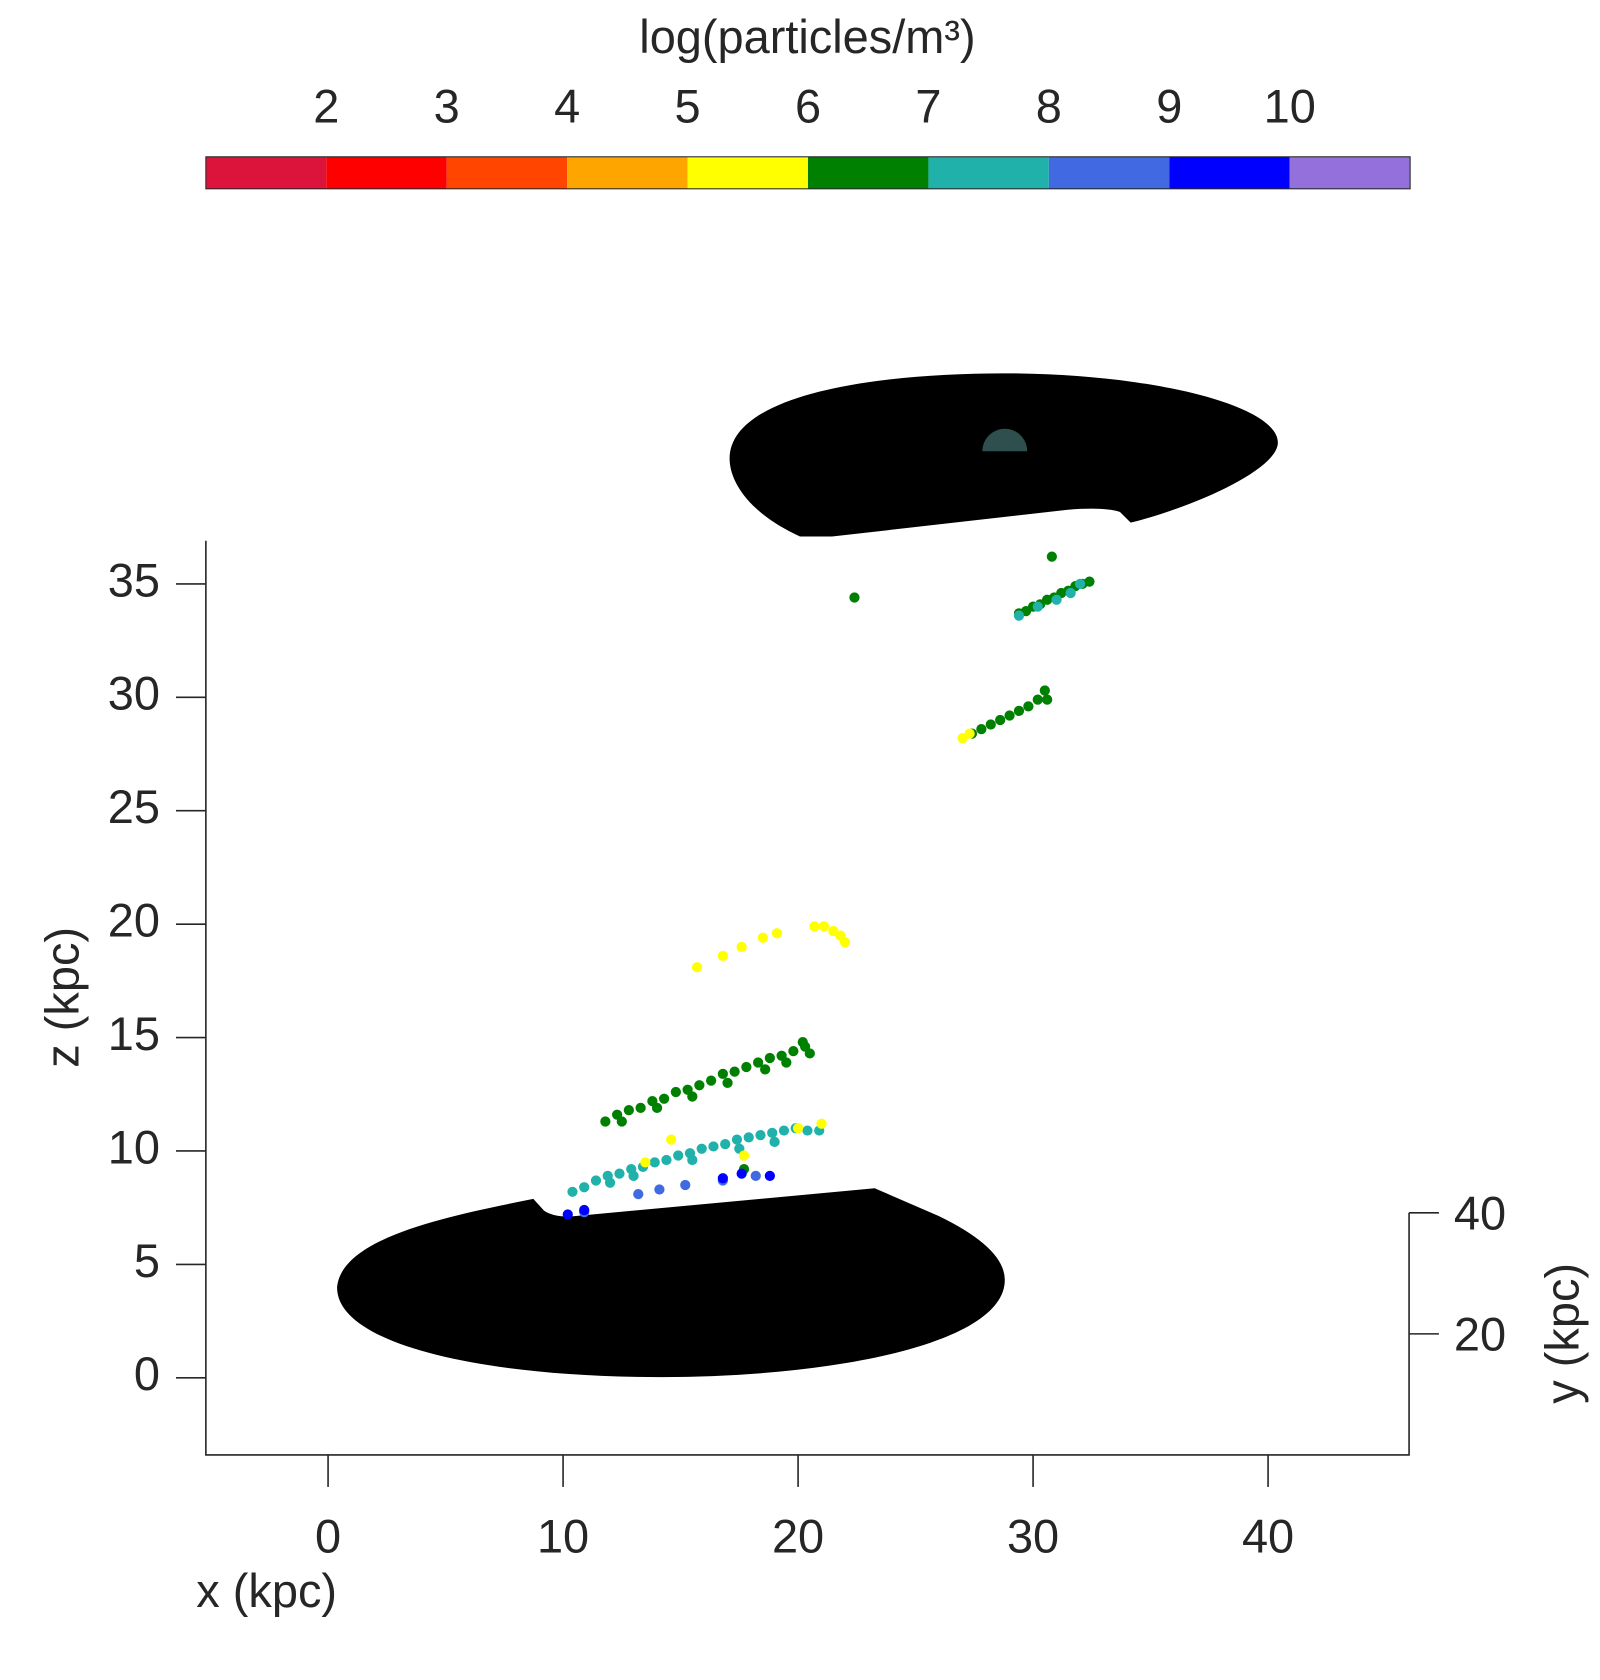 The height and width of the screenshot is (1680, 1600). Describe the element at coordinates (1003, 455) in the screenshot. I see `galaxy-disk` at that location.